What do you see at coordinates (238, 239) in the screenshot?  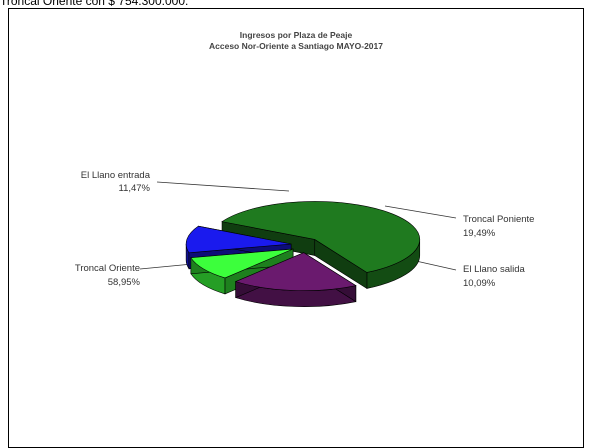 I see `slice-top-el-llano-entrada` at bounding box center [238, 239].